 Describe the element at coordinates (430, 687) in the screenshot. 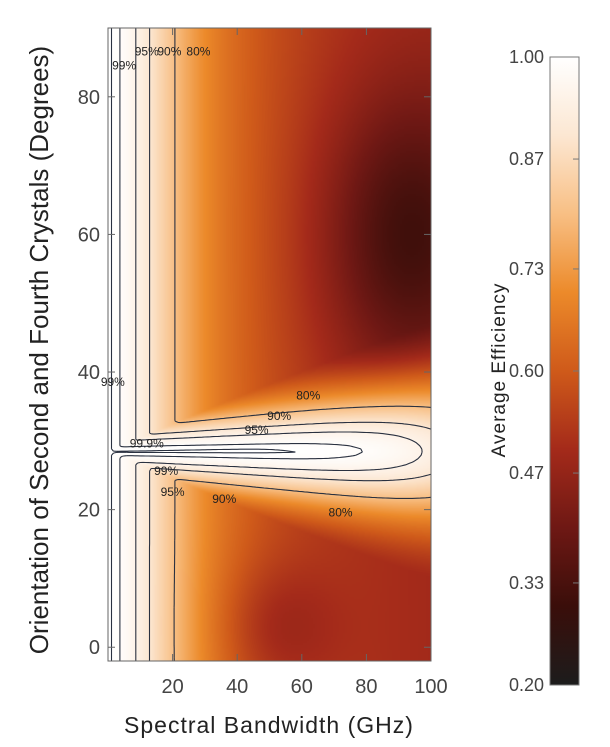

I see `x-tick-label: 100` at that location.